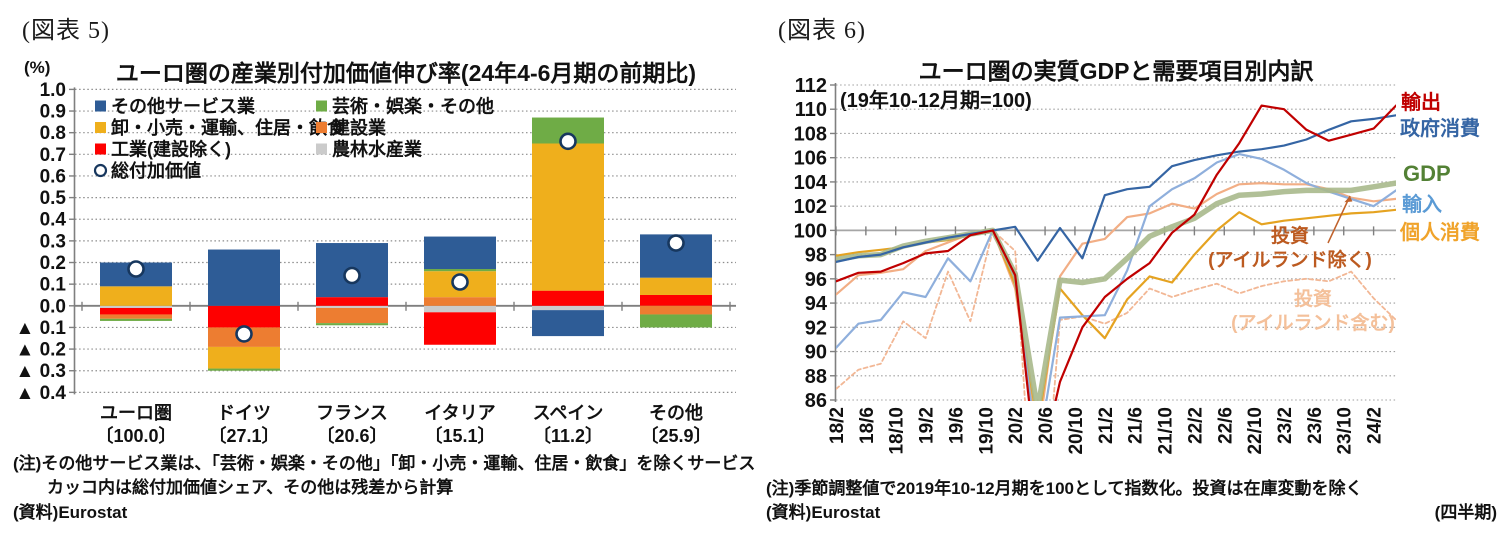 The height and width of the screenshot is (557, 1500). What do you see at coordinates (1313, 323) in the screenshot?
I see `fig6-annotation-line: (アイルランド含む)` at bounding box center [1313, 323].